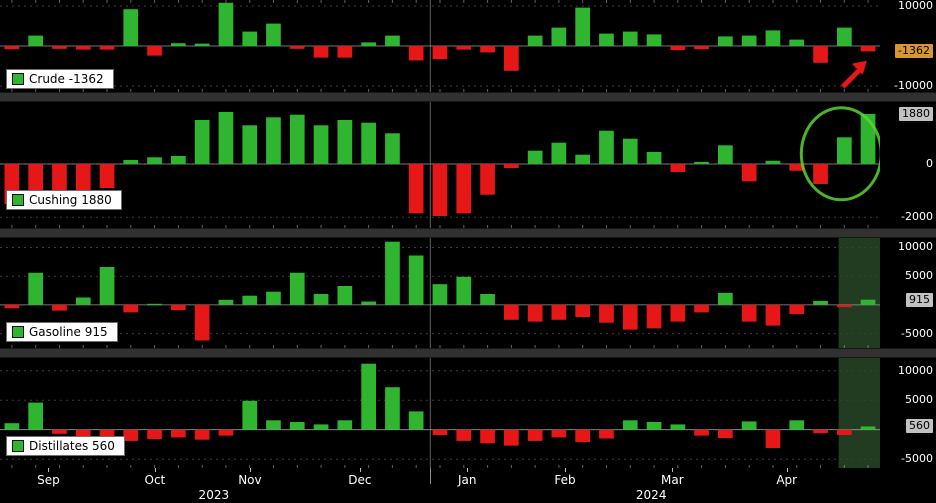  I want to click on month-label: Feb, so click(565, 480).